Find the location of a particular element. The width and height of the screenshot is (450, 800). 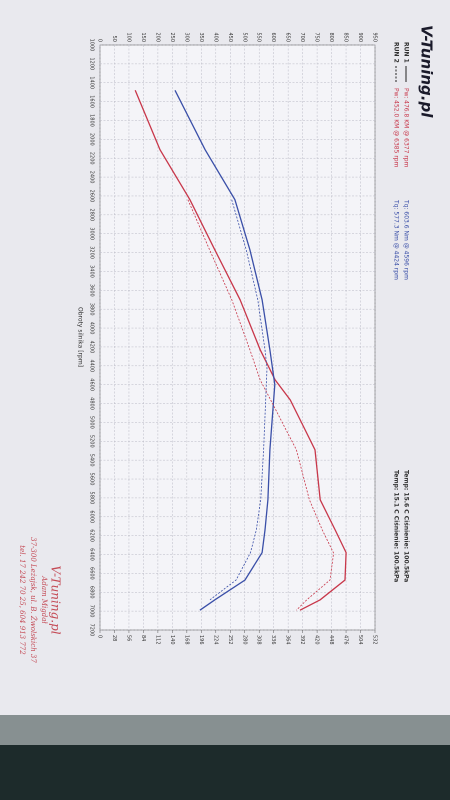

x-tick-label: 4000 is located at coordinates (92, 328).